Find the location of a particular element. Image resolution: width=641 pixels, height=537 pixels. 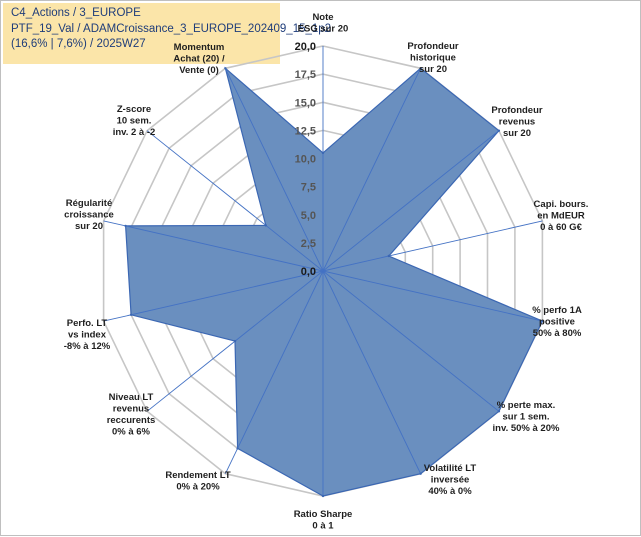

radial-tick-label: 10,0 is located at coordinates (305, 160).